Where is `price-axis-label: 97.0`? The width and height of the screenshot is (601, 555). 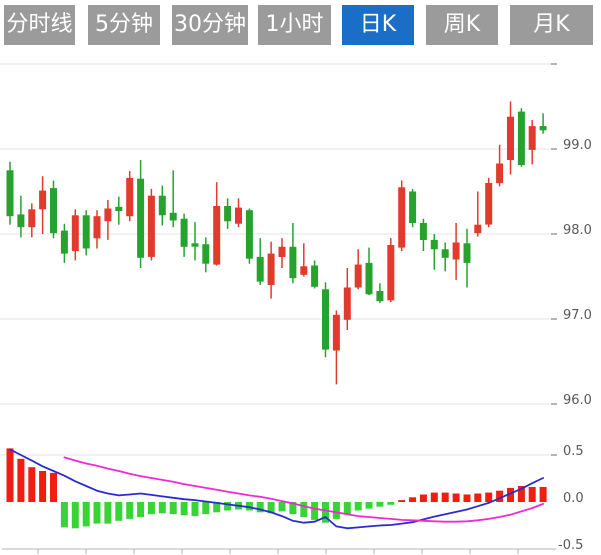 price-axis-label: 97.0 is located at coordinates (577, 315).